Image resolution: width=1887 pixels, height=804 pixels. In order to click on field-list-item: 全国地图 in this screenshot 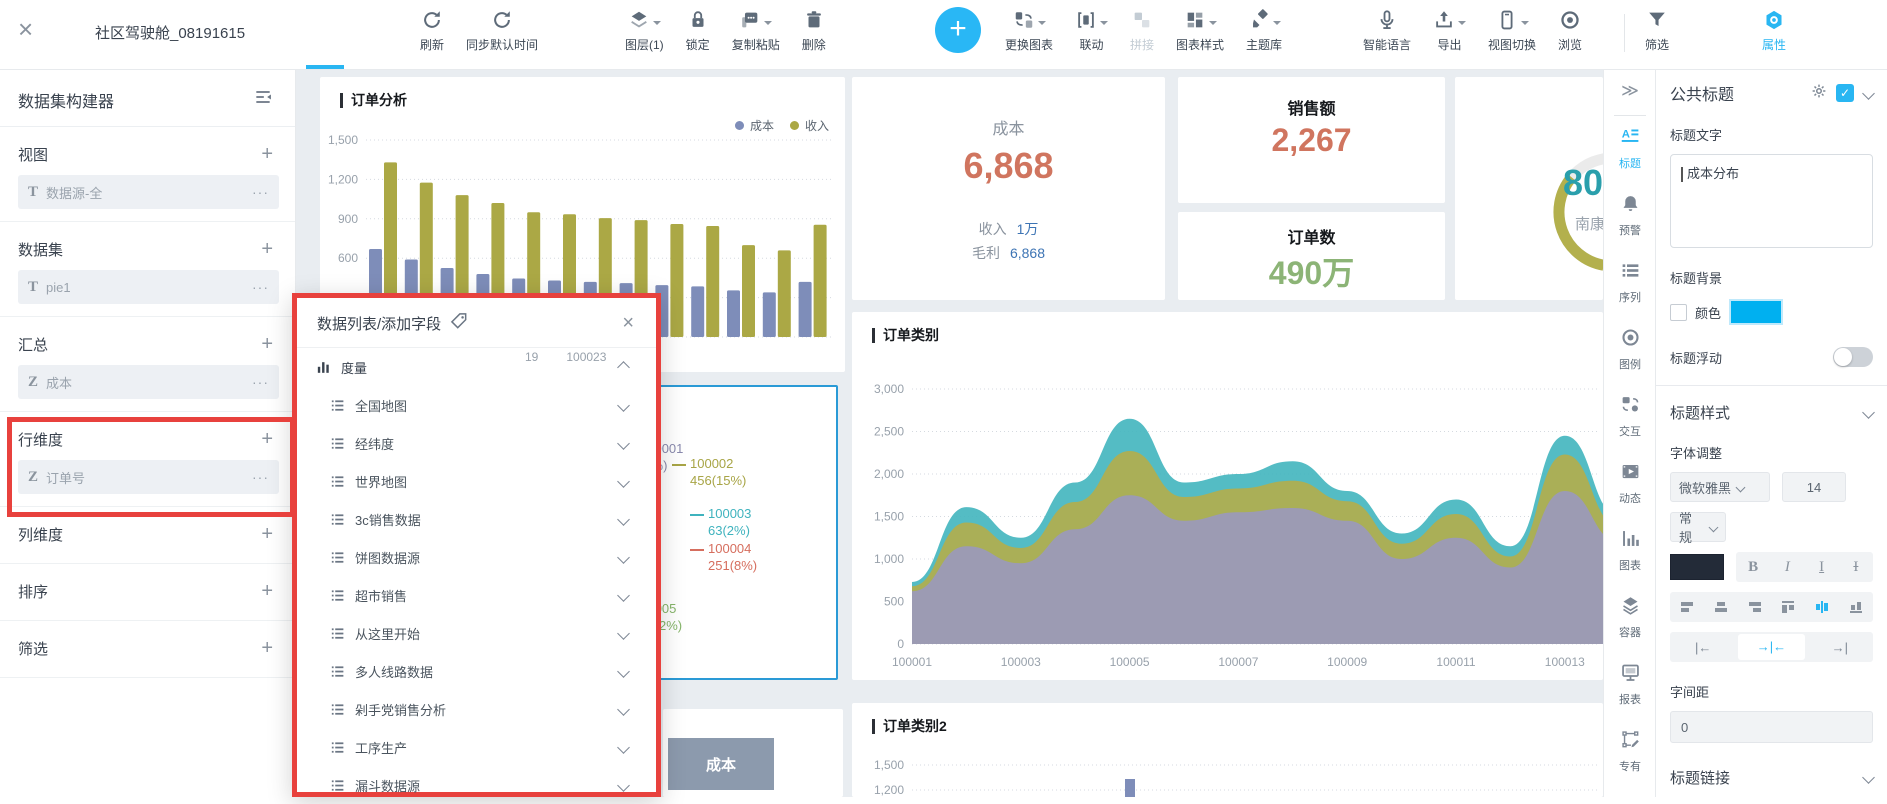, I will do `click(476, 405)`.